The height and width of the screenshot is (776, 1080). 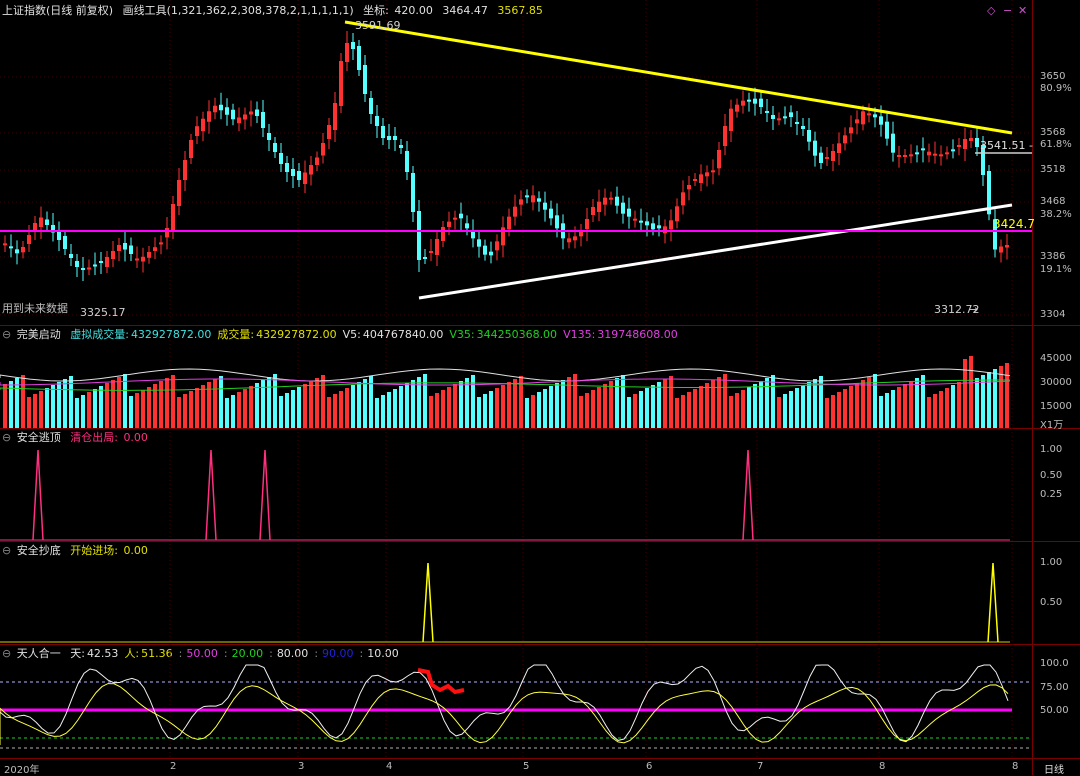 What do you see at coordinates (292, 653) in the screenshot?
I see `osc-item-value: 80.00` at bounding box center [292, 653].